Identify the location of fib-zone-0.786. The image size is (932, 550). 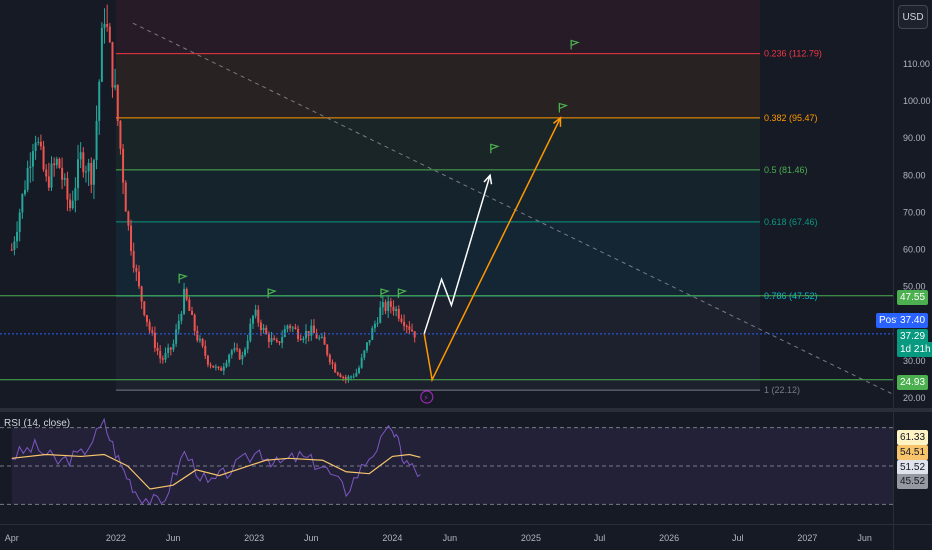
(437, 258).